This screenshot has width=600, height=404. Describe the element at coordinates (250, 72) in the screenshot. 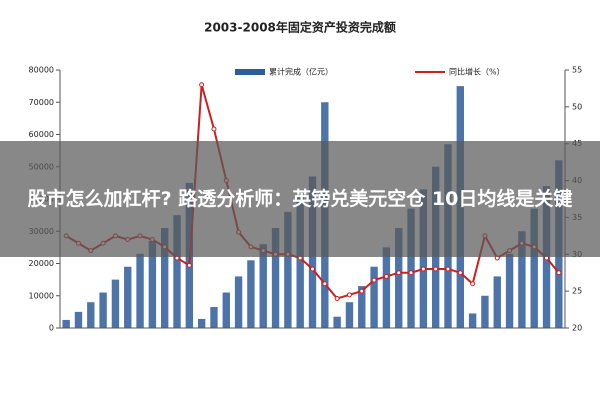

I see `legend-swatch` at that location.